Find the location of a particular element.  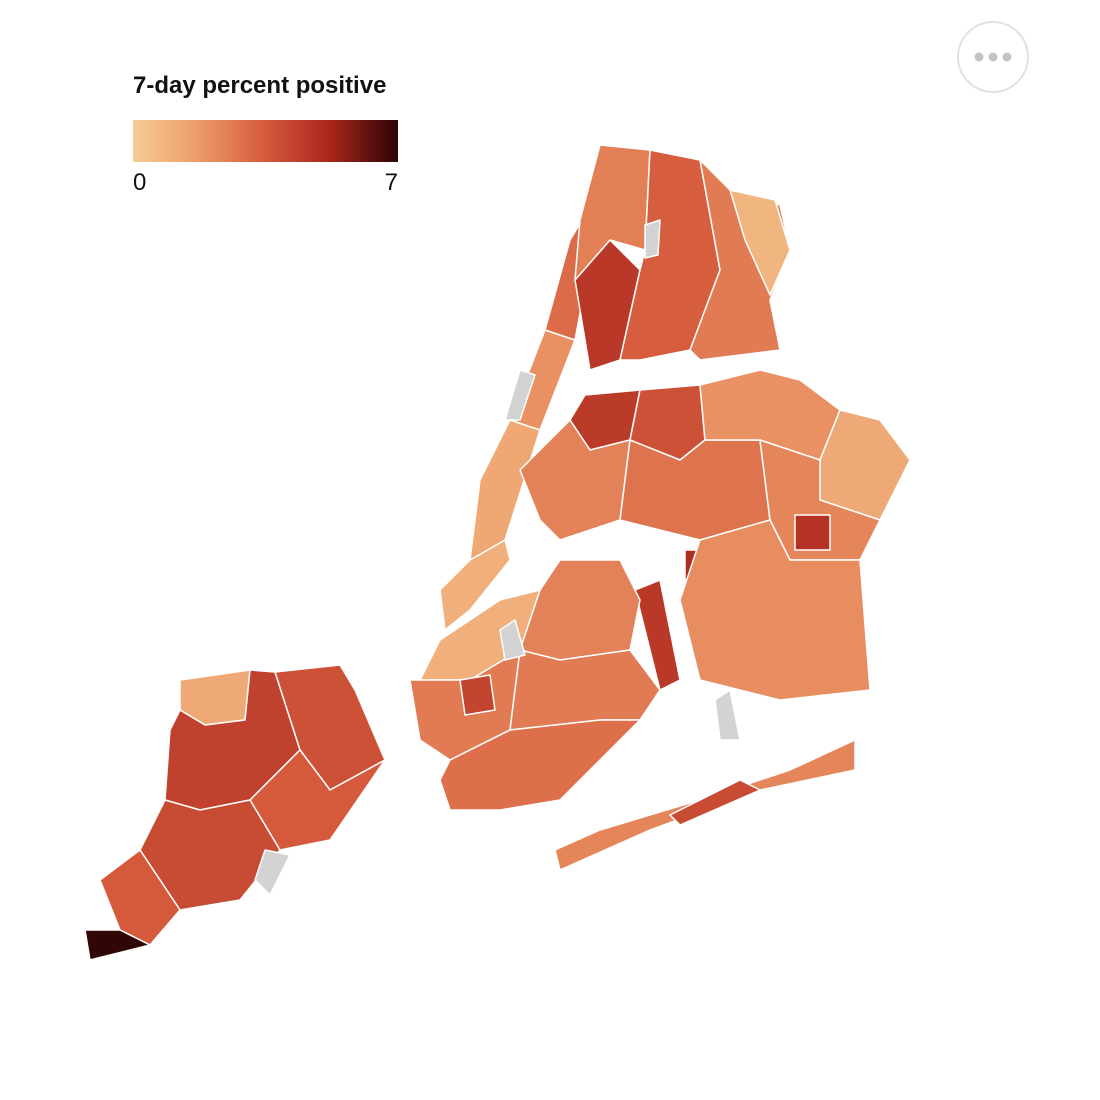

menu-button is located at coordinates (993, 57).